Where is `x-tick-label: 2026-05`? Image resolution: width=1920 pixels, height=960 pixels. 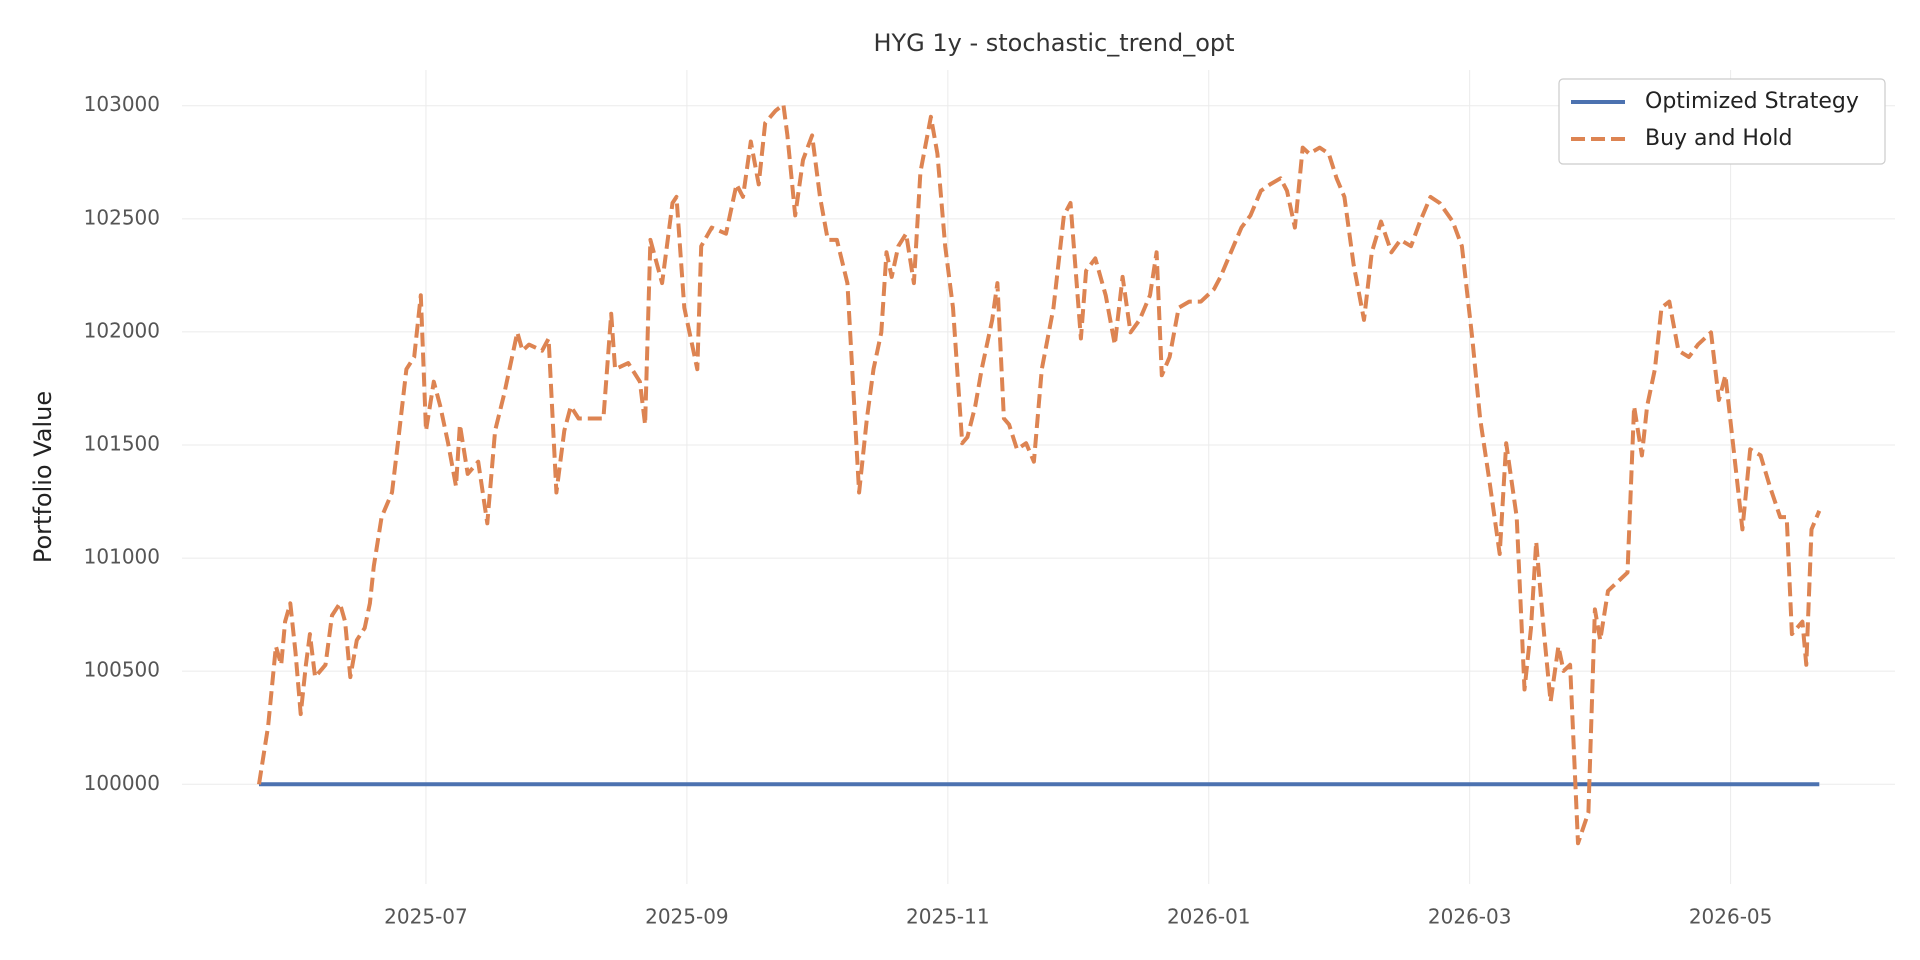
x-tick-label: 2026-05 is located at coordinates (1731, 917).